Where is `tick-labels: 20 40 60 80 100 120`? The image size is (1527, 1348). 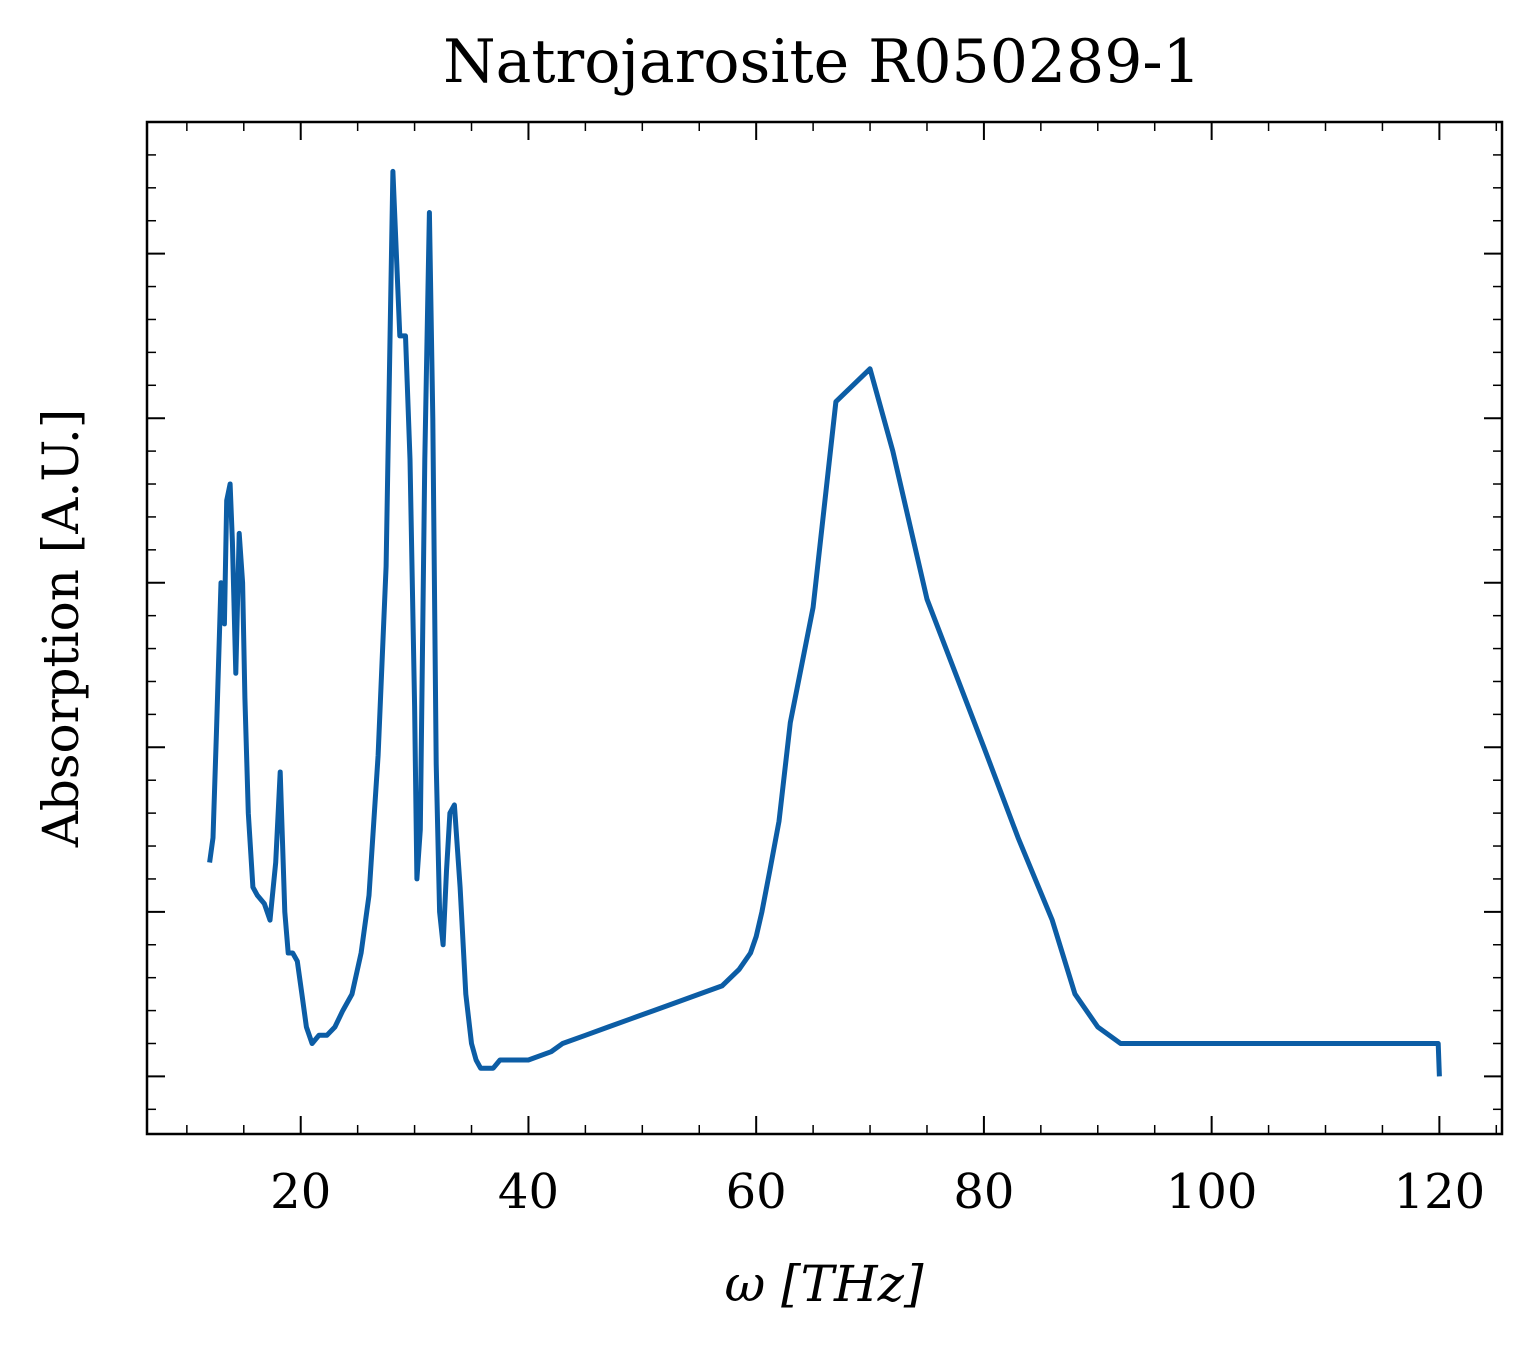
tick-labels: 20 40 60 80 100 120 is located at coordinates (877, 1192).